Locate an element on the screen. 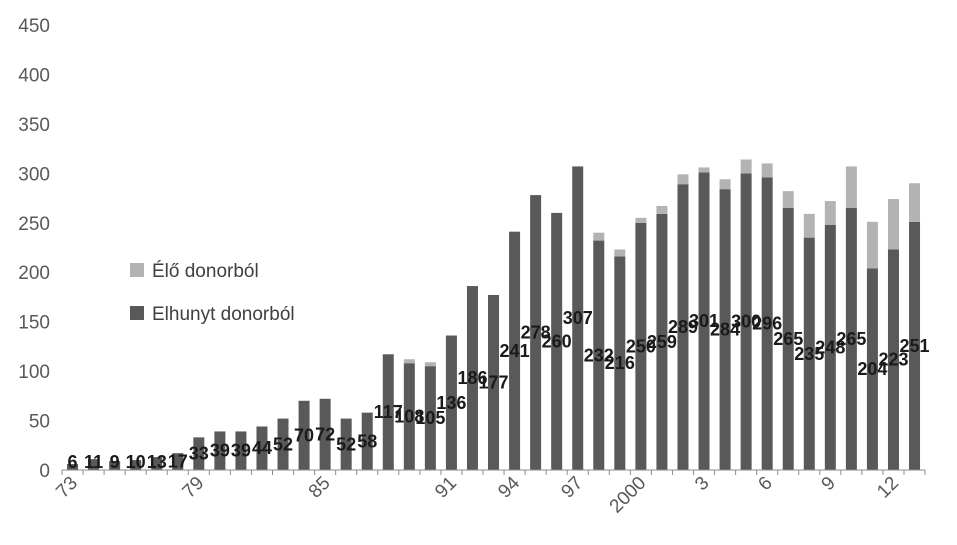 This screenshot has height=545, width=957. legend-swatch-elhunyt is located at coordinates (137, 313).